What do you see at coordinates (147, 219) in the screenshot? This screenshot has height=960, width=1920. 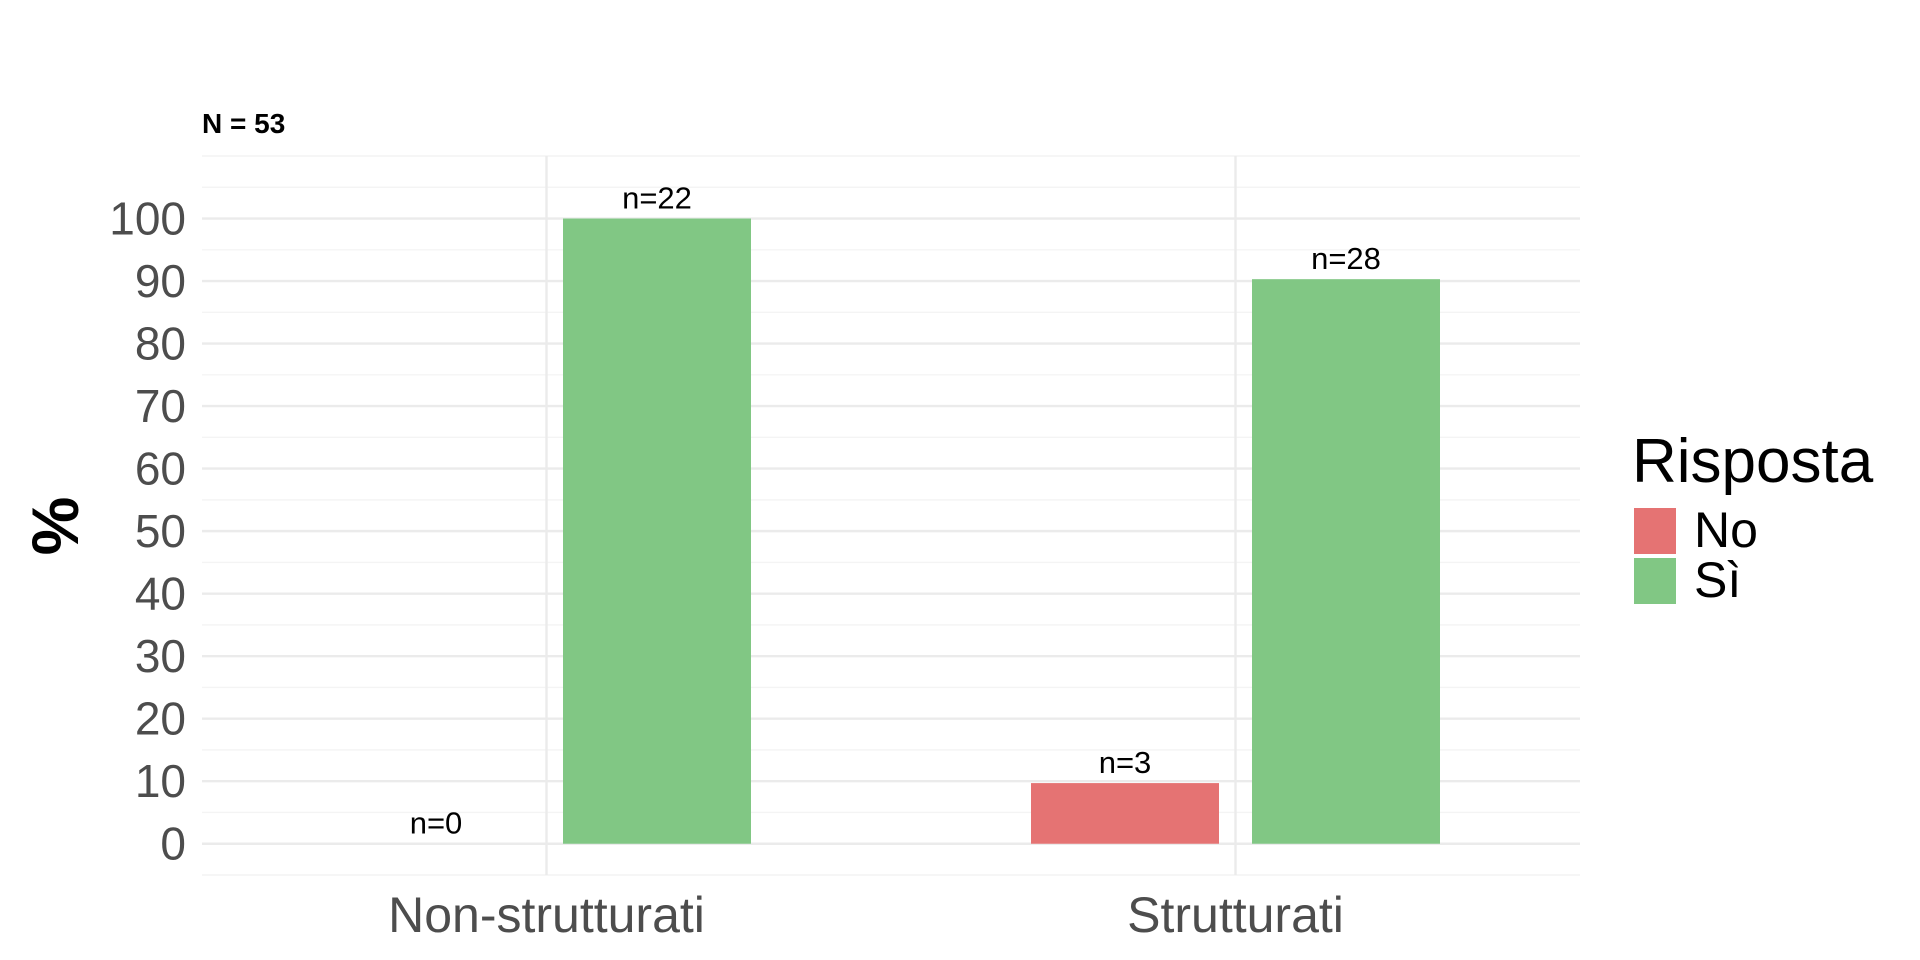 I see `y-tick-label: 100` at bounding box center [147, 219].